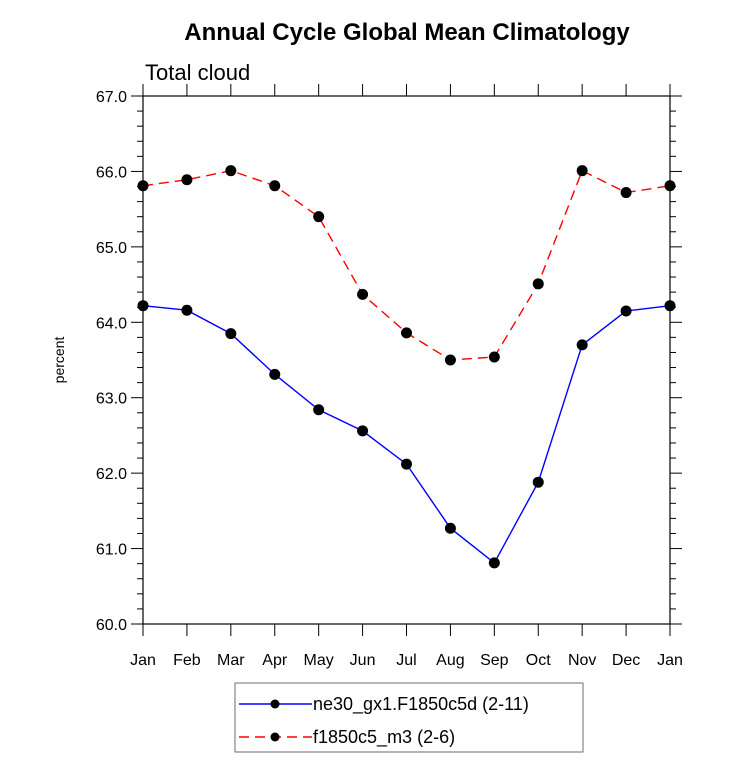 The width and height of the screenshot is (733, 777). What do you see at coordinates (111, 97) in the screenshot?
I see `y-tick-label: 67.0` at bounding box center [111, 97].